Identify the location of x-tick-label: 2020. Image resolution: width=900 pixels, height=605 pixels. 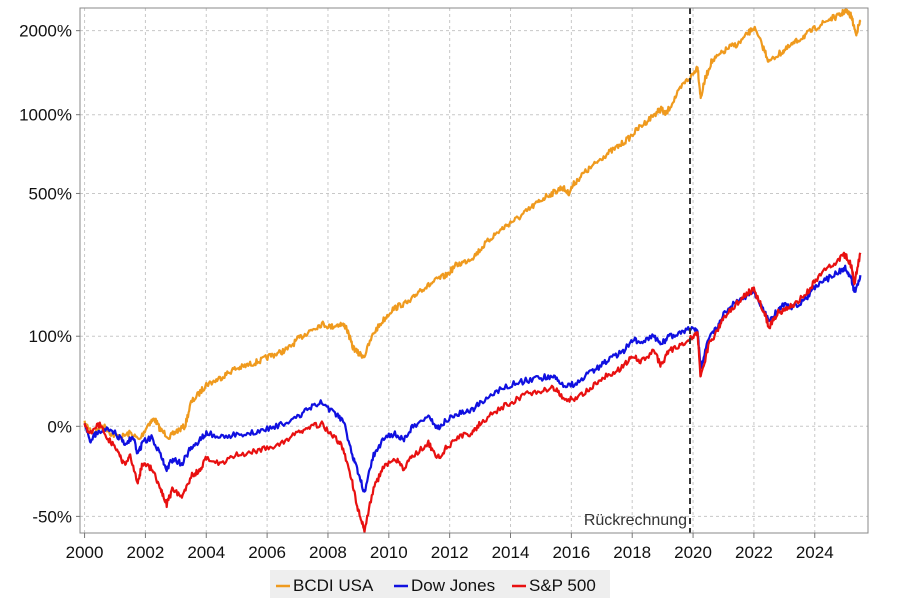
(693, 552).